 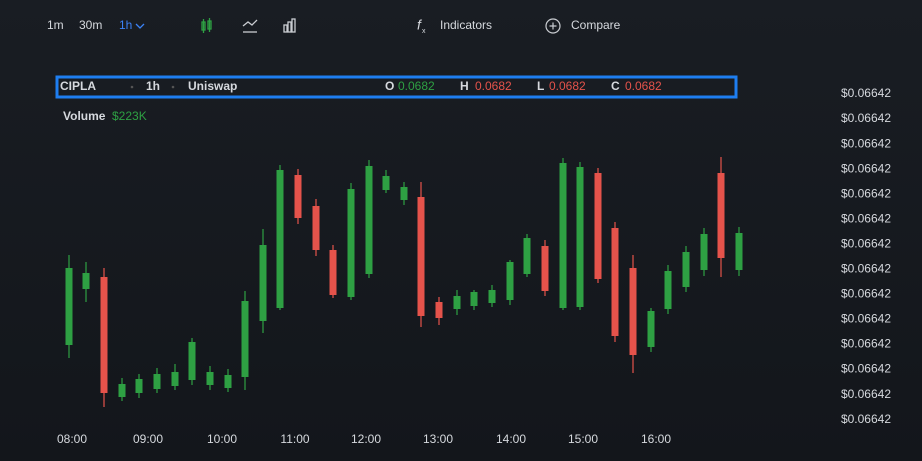 I want to click on dropdown-arrow, so click(x=140, y=26).